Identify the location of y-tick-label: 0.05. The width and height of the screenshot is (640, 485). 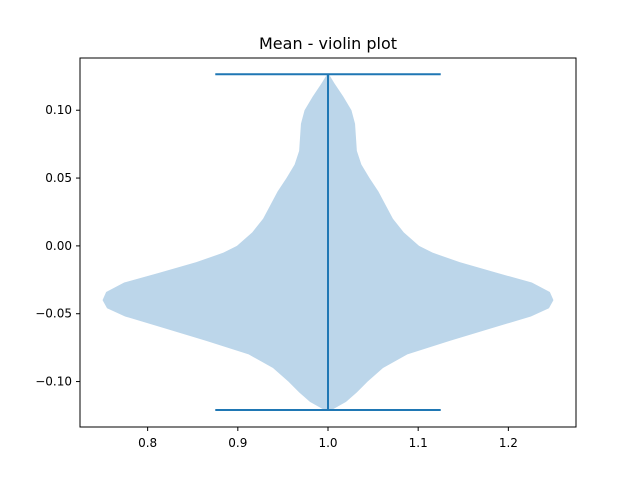
(58, 178).